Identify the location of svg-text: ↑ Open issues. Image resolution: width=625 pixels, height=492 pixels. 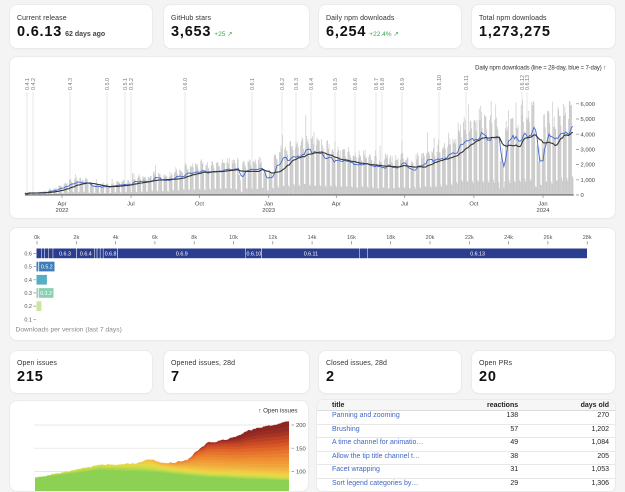
(277, 411).